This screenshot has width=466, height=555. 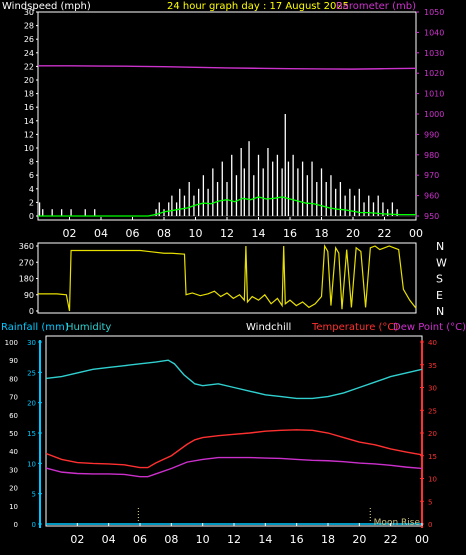 What do you see at coordinates (70, 233) in the screenshot?
I see `wind-xtick-label: 02` at bounding box center [70, 233].